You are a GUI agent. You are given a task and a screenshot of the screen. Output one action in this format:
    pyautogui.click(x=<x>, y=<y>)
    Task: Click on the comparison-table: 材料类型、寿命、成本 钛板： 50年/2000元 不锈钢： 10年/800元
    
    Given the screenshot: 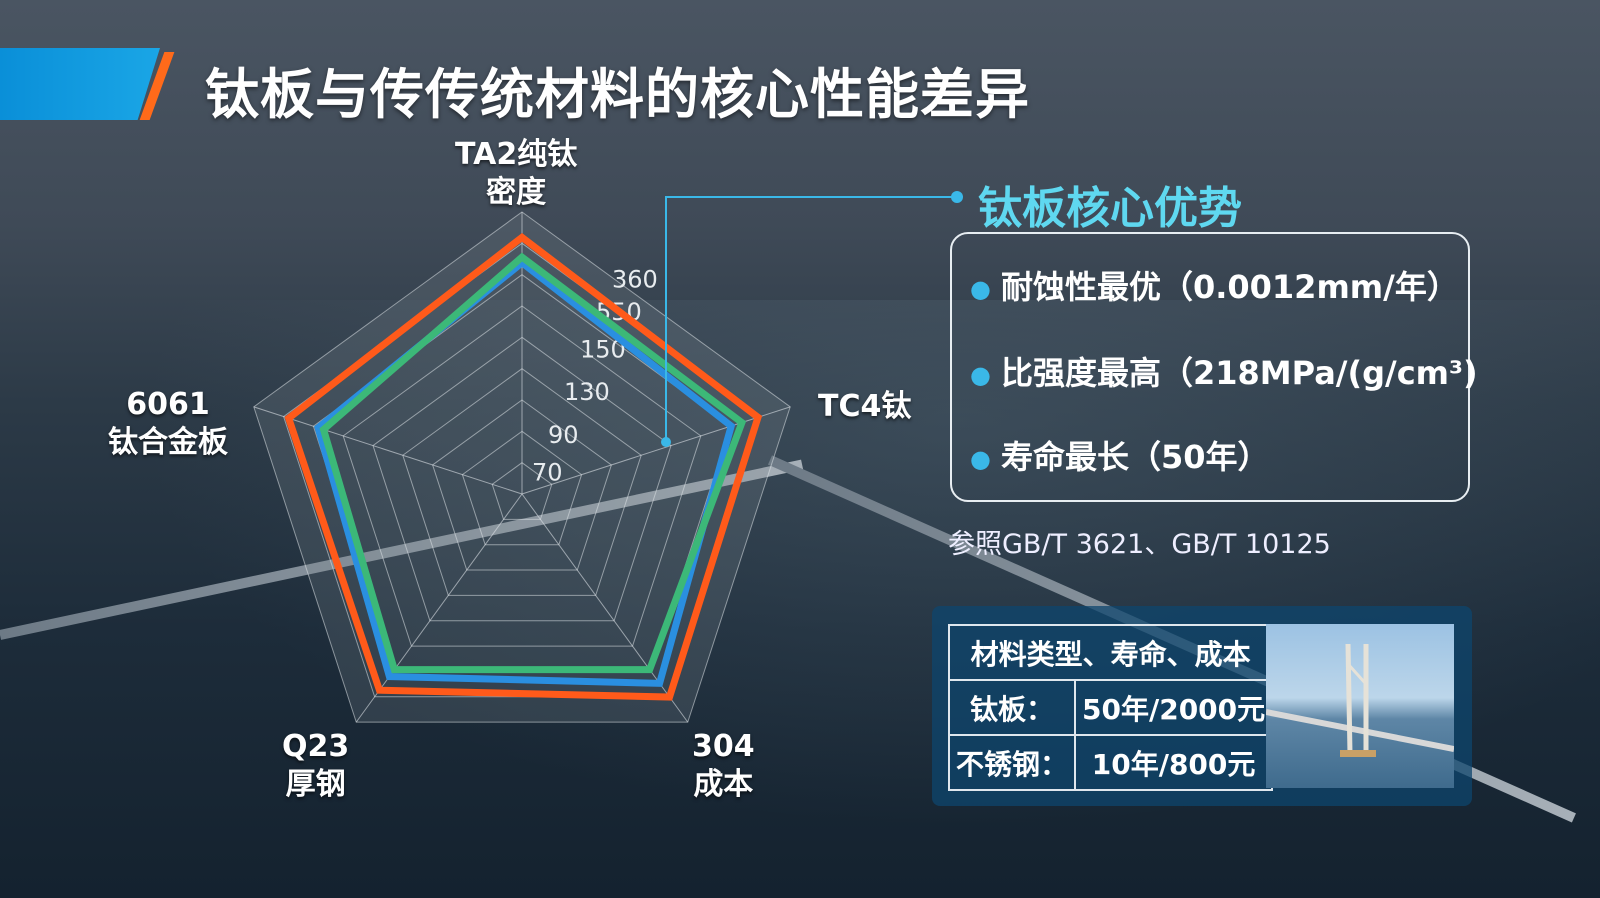 What is the action you would take?
    pyautogui.click(x=1110, y=707)
    